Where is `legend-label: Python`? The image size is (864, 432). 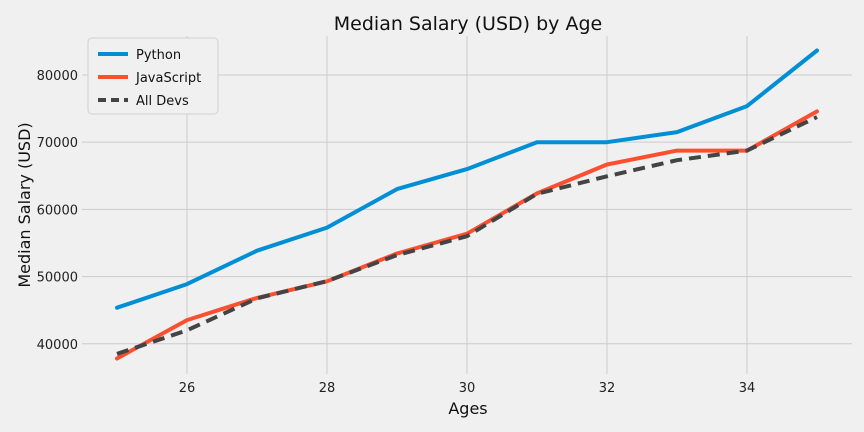 legend-label: Python is located at coordinates (158, 55).